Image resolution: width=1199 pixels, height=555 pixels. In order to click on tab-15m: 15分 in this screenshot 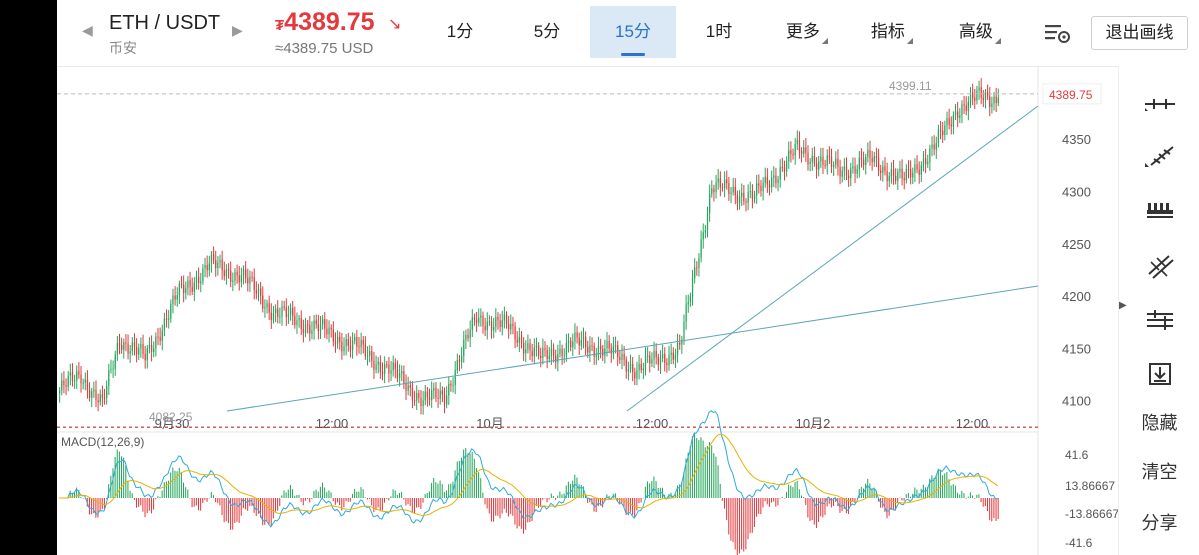, I will do `click(633, 32)`.